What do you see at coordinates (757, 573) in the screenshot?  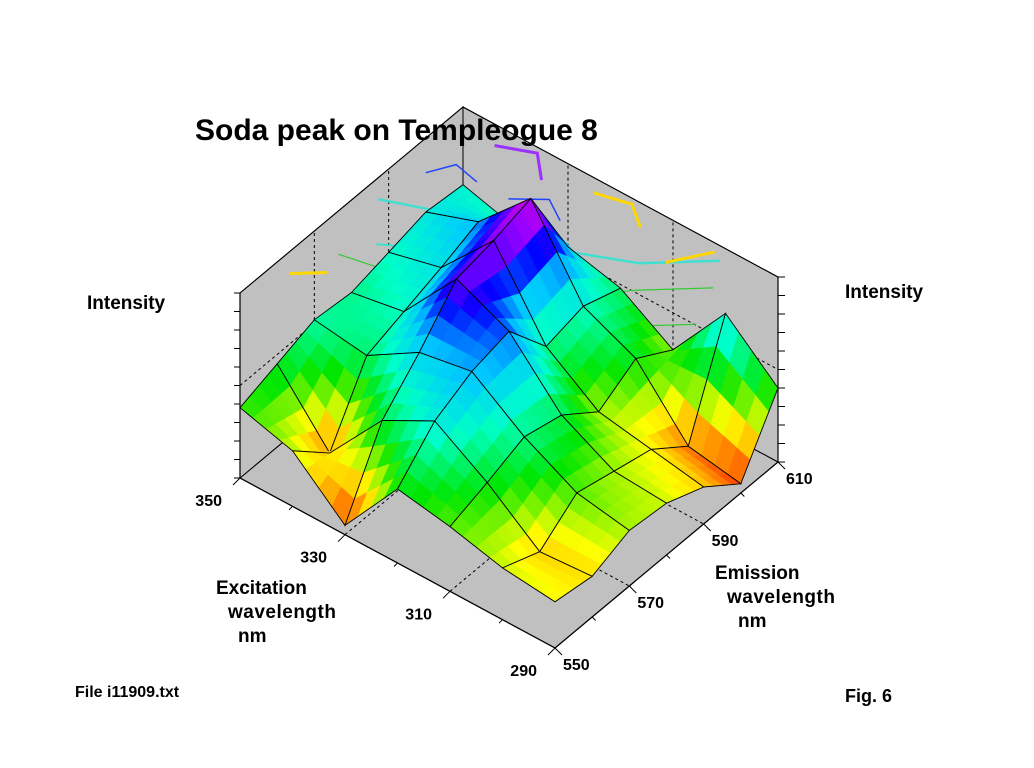 I see `y-axis-label-line1: Emission` at bounding box center [757, 573].